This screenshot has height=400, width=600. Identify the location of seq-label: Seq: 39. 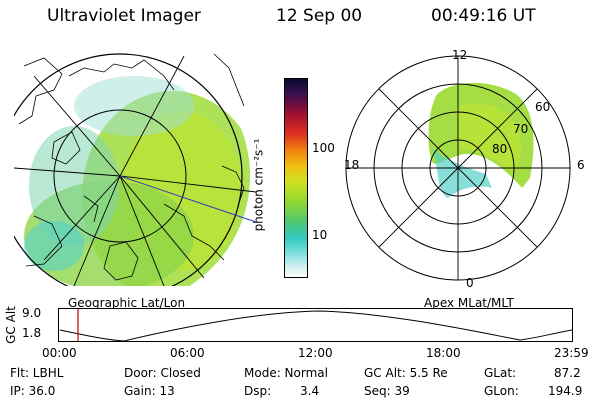
(387, 391).